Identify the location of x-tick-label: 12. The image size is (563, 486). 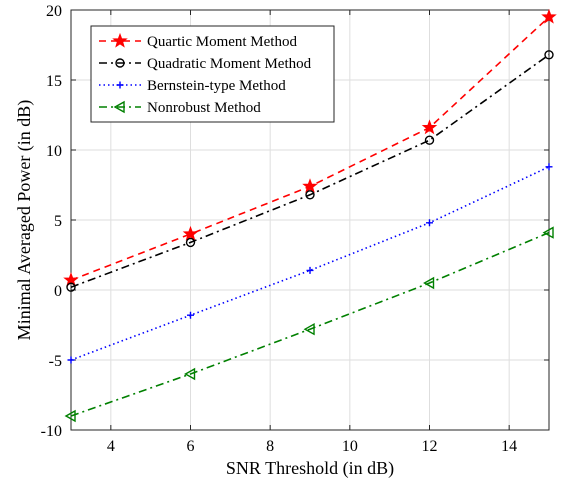
(430, 446).